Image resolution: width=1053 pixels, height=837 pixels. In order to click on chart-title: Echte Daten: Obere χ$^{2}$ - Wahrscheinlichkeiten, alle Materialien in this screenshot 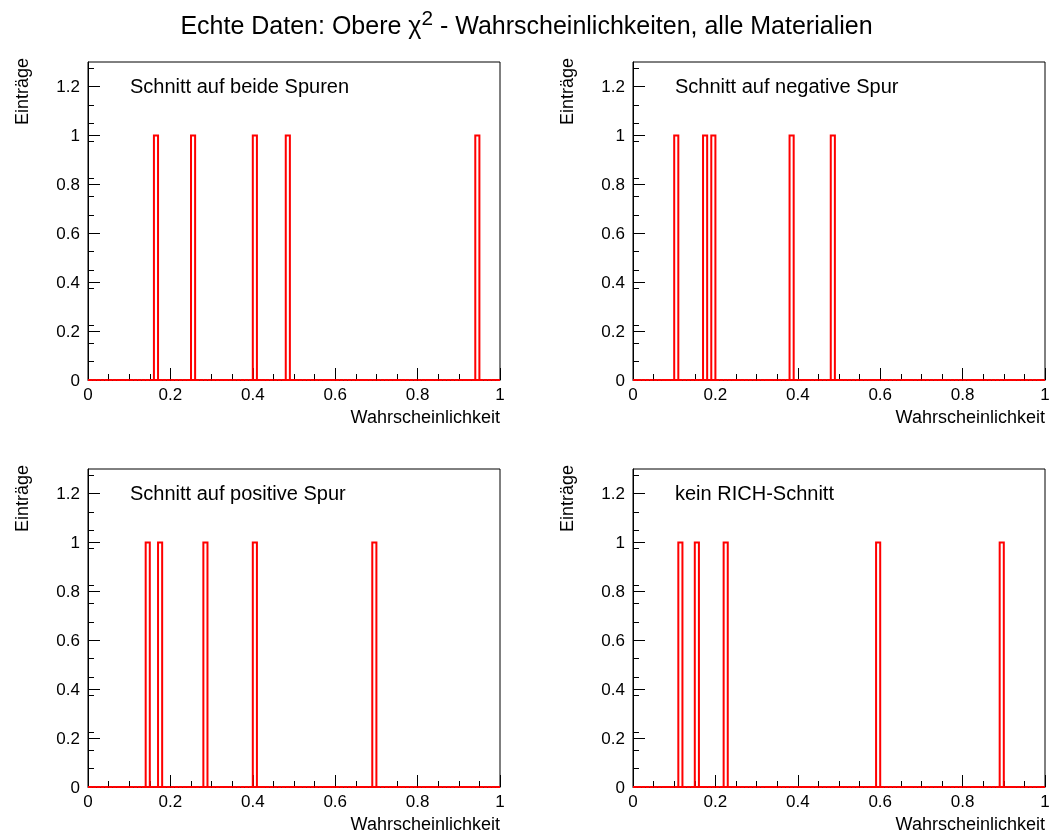, I will do `click(526, 23)`.